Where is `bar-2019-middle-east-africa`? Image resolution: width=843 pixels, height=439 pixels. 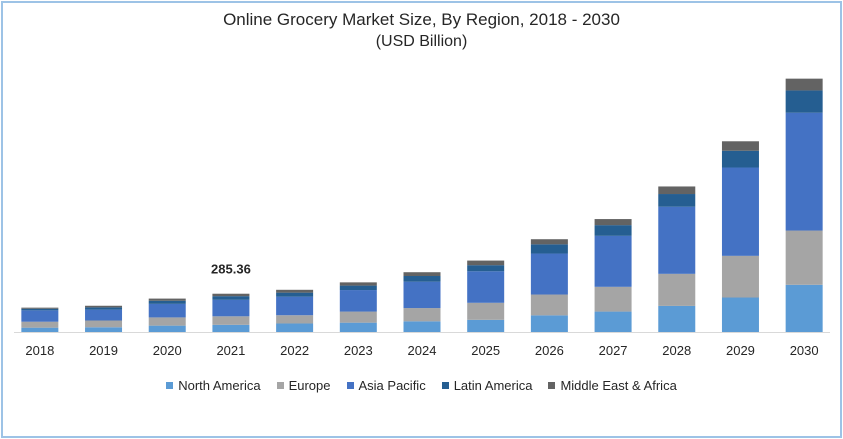 bar-2019-middle-east-africa is located at coordinates (104, 306).